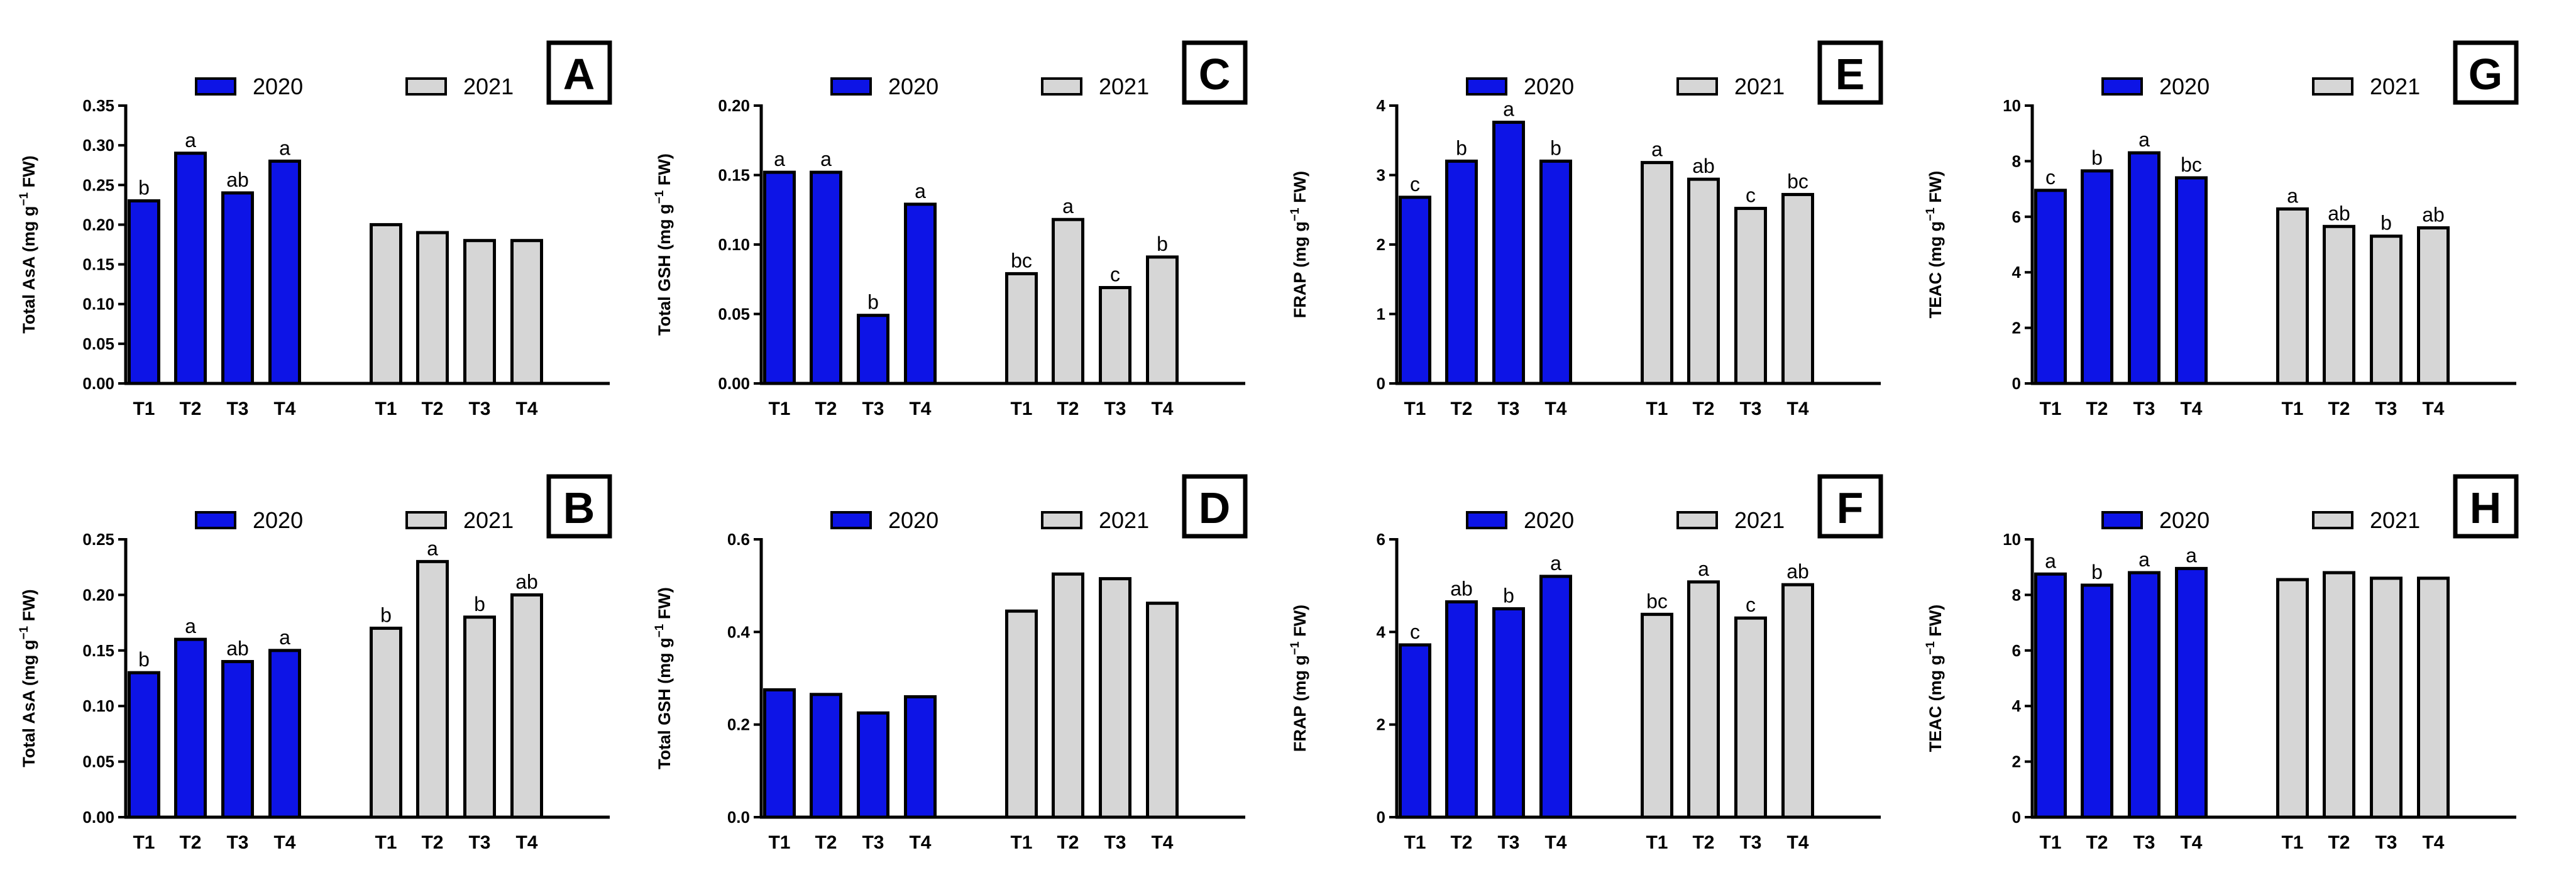 The image size is (2576, 875). What do you see at coordinates (734, 383) in the screenshot?
I see `y-tick-label: 0.00` at bounding box center [734, 383].